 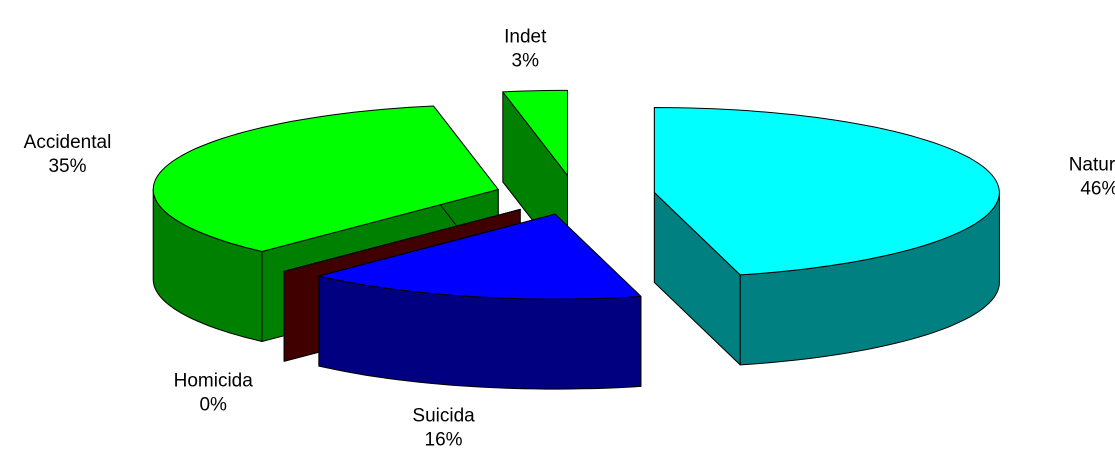 What do you see at coordinates (1097, 189) in the screenshot?
I see `value-label: 46%` at bounding box center [1097, 189].